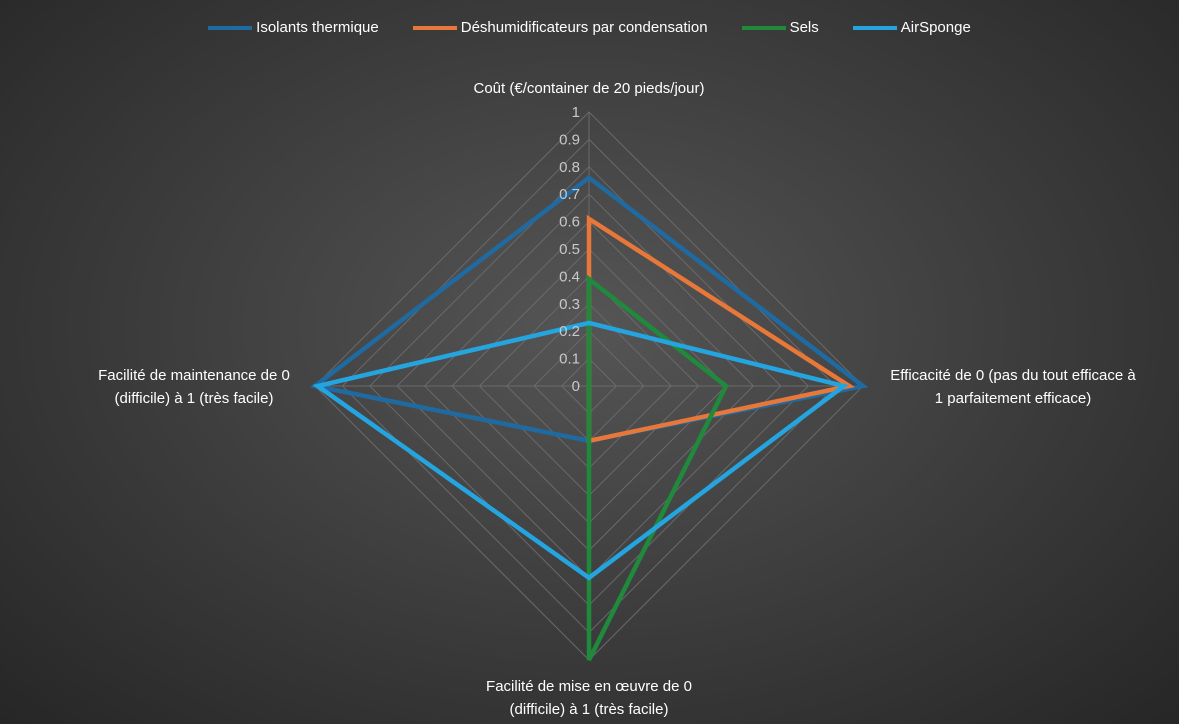  I want to click on legend-item: Isolants thermique, so click(293, 27).